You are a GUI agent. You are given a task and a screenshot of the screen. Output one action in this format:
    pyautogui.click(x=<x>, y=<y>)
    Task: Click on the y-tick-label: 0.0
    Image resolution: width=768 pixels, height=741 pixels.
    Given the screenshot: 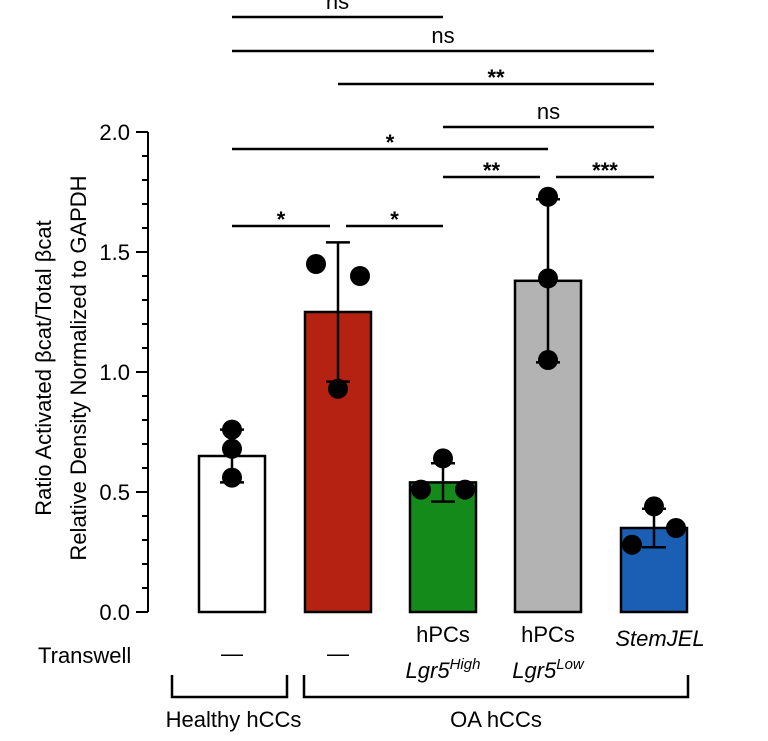 What is the action you would take?
    pyautogui.click(x=114, y=612)
    